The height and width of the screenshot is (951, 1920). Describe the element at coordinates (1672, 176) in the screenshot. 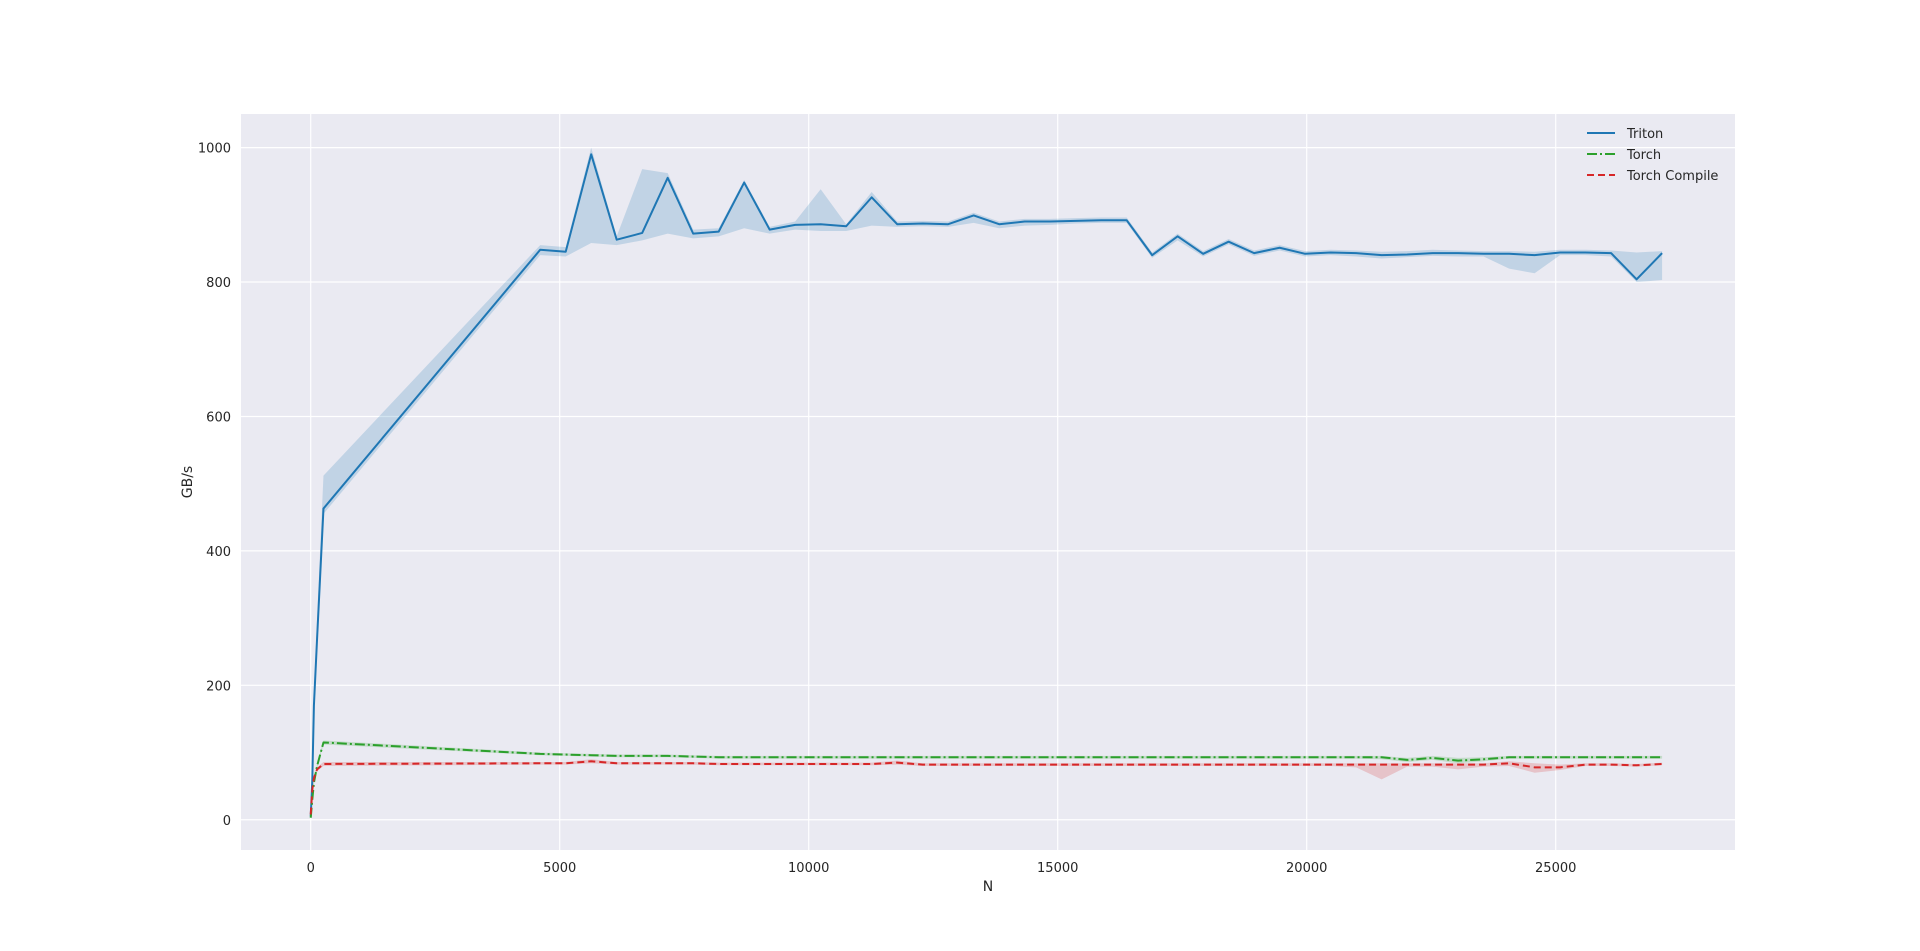

I see `legend-label-torch-compile: Torch Compile` at that location.